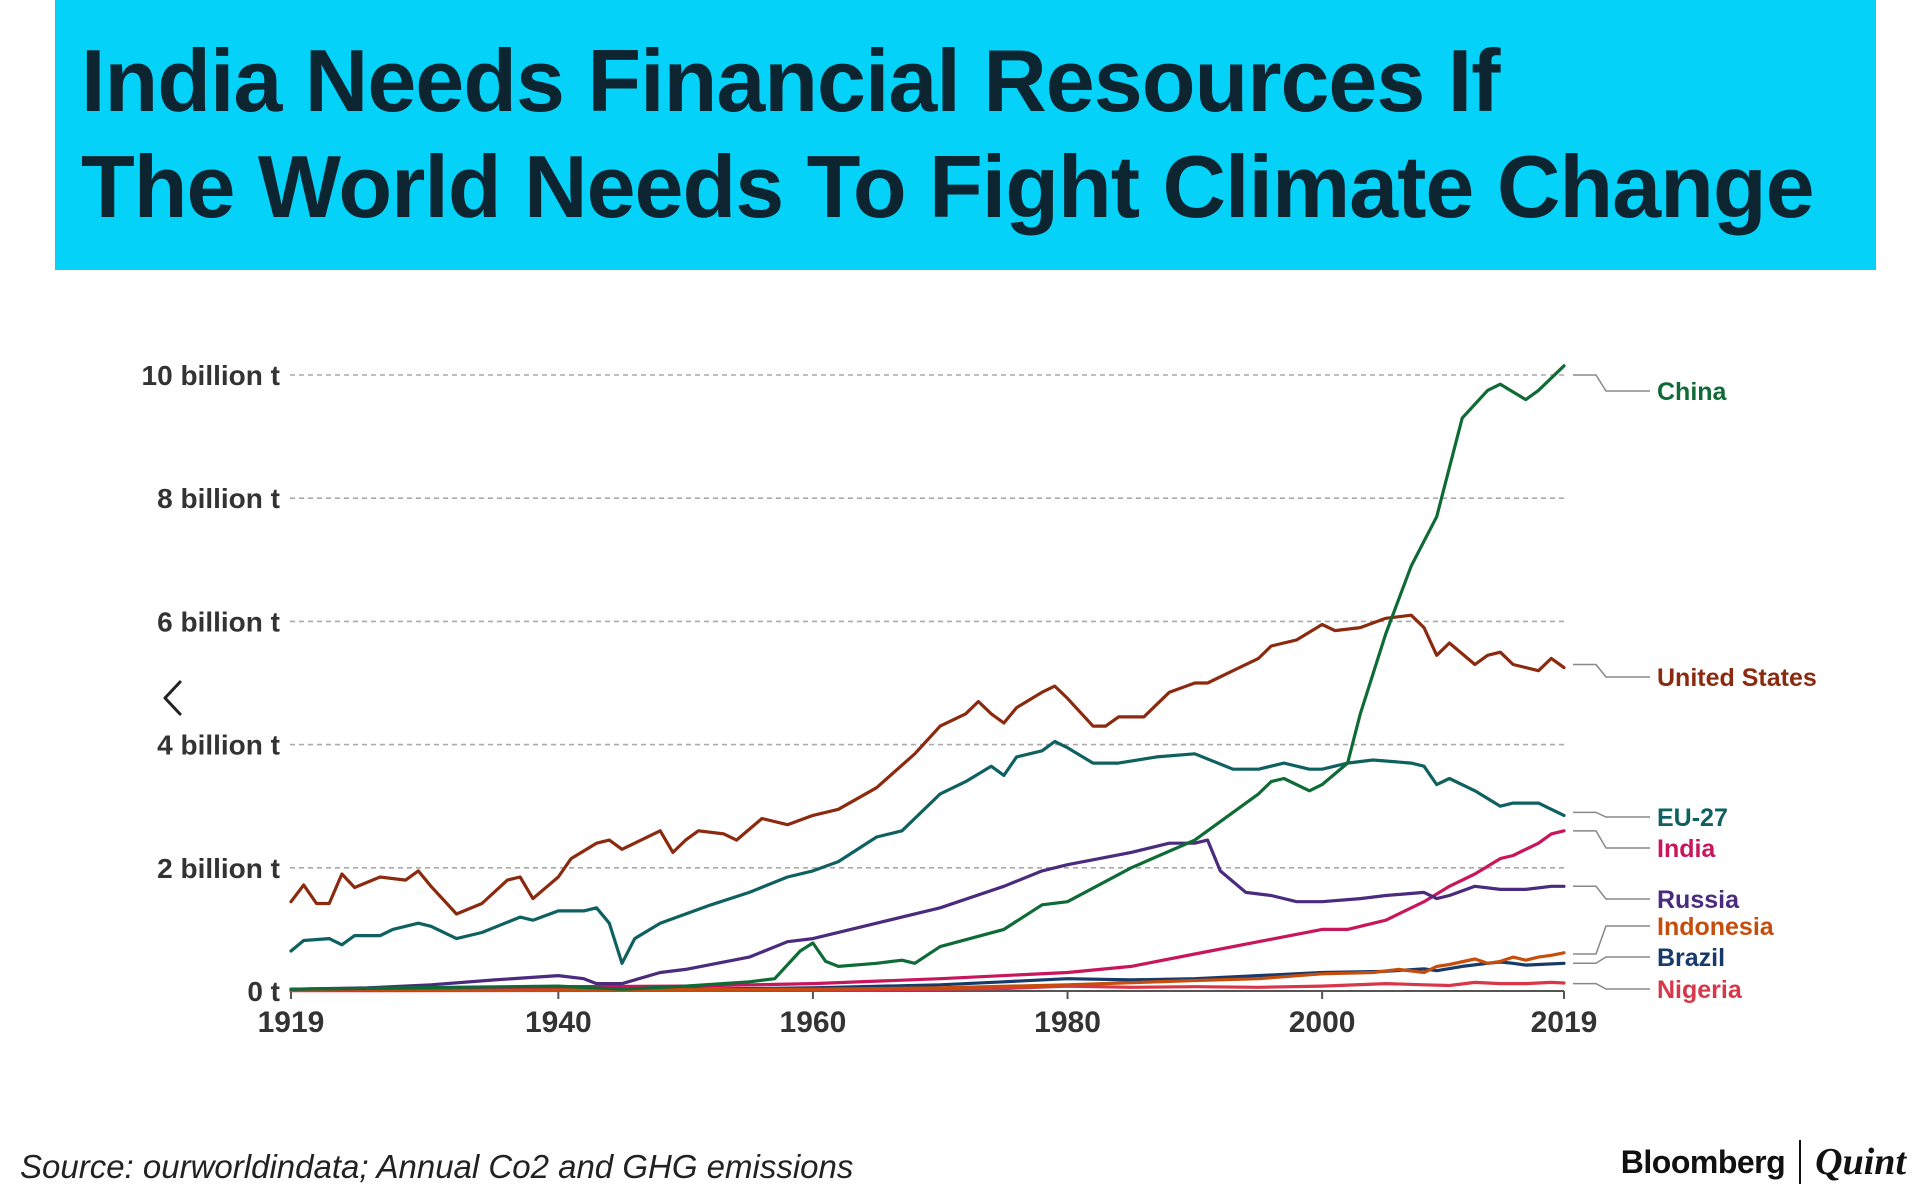 This screenshot has width=1920, height=1203. What do you see at coordinates (1611, 940) in the screenshot?
I see `legend-leader-indonesia` at bounding box center [1611, 940].